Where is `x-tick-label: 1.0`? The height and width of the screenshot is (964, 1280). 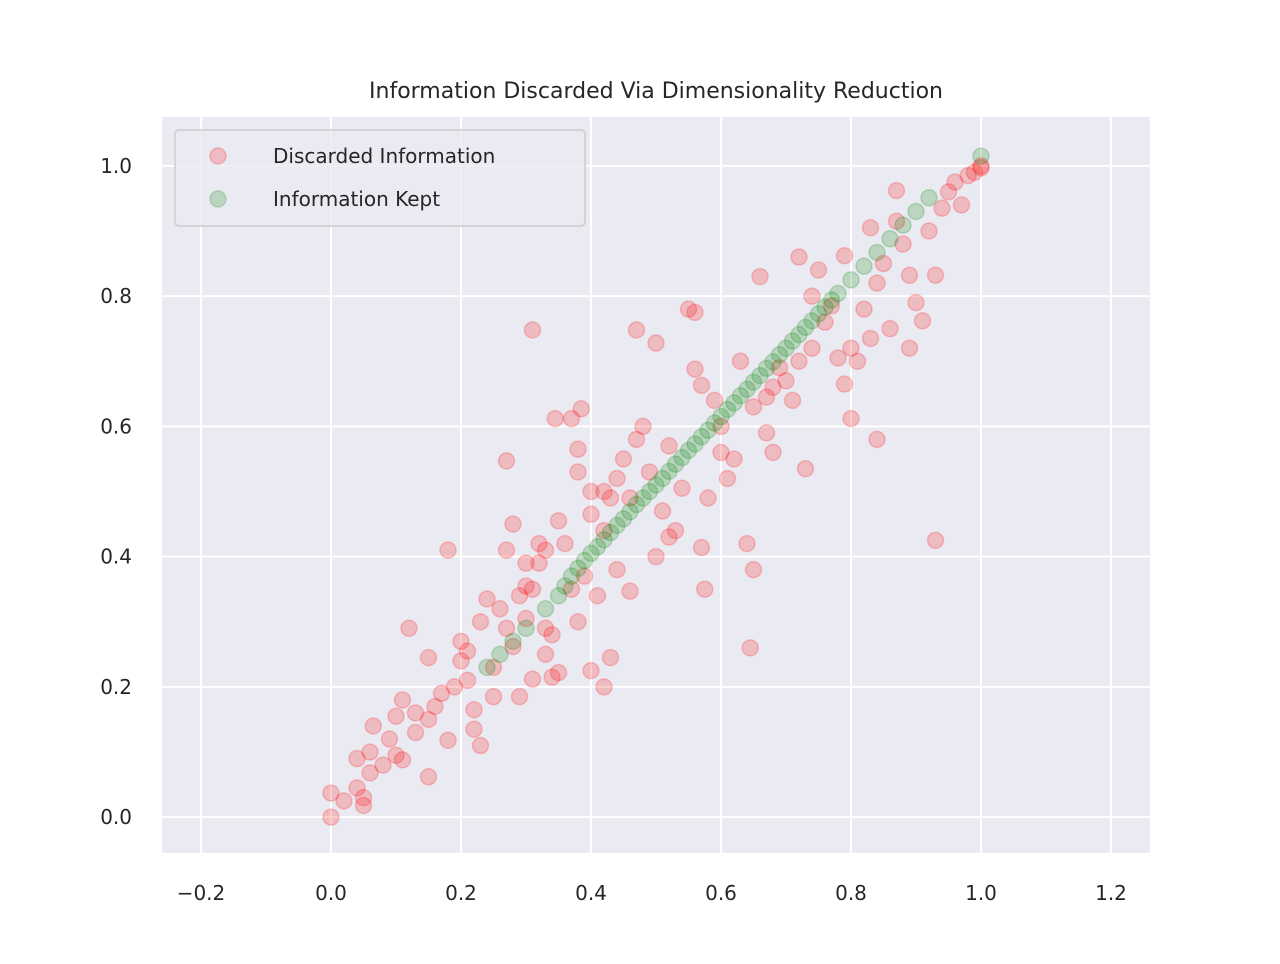 x-tick-label: 1.0 is located at coordinates (981, 893).